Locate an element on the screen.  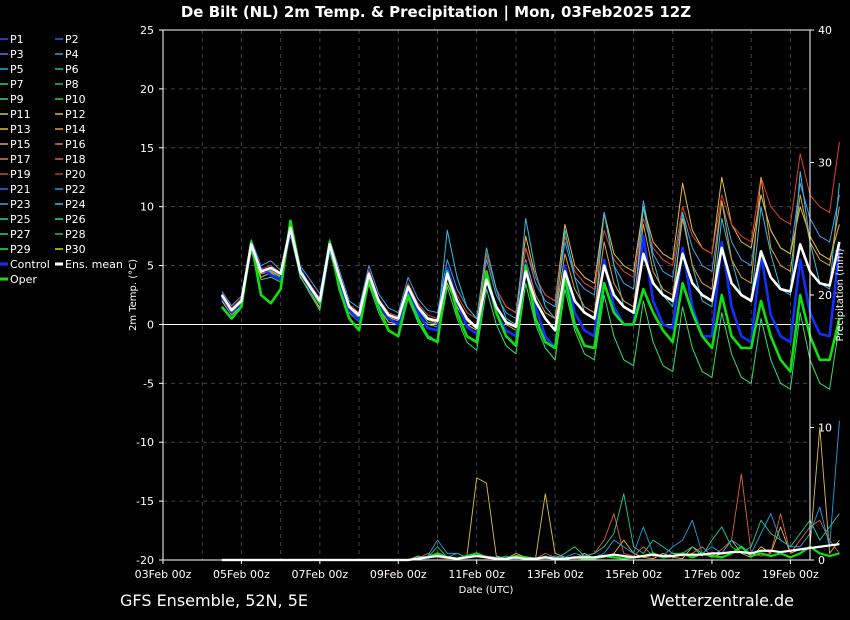
legend-label: P17 is located at coordinates (20, 159).